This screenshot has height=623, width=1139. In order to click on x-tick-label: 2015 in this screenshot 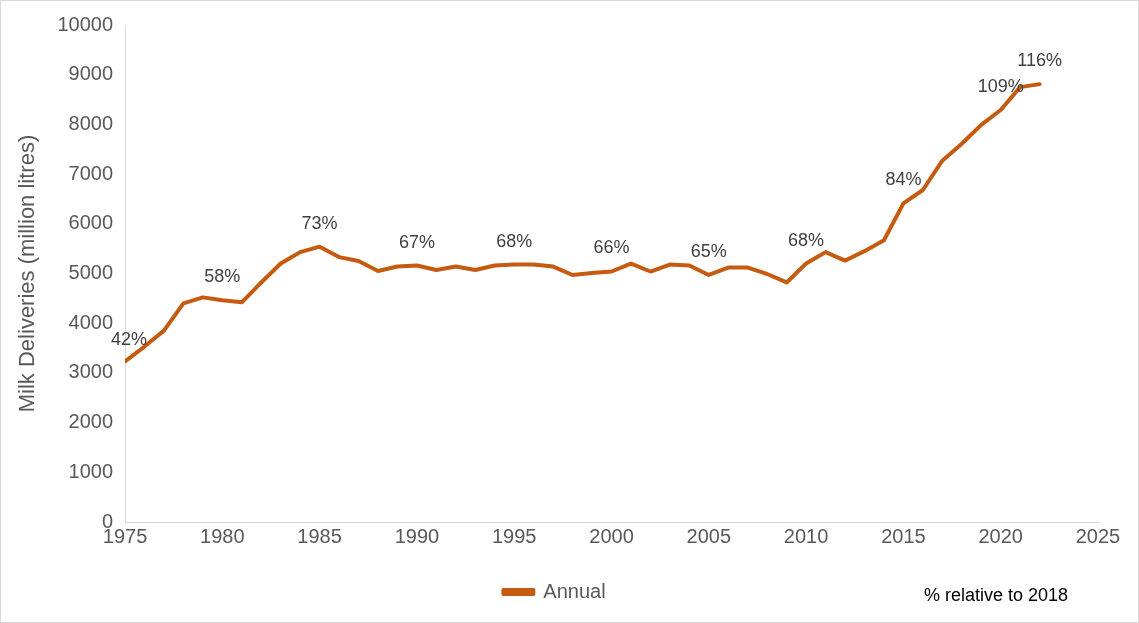, I will do `click(903, 535)`.